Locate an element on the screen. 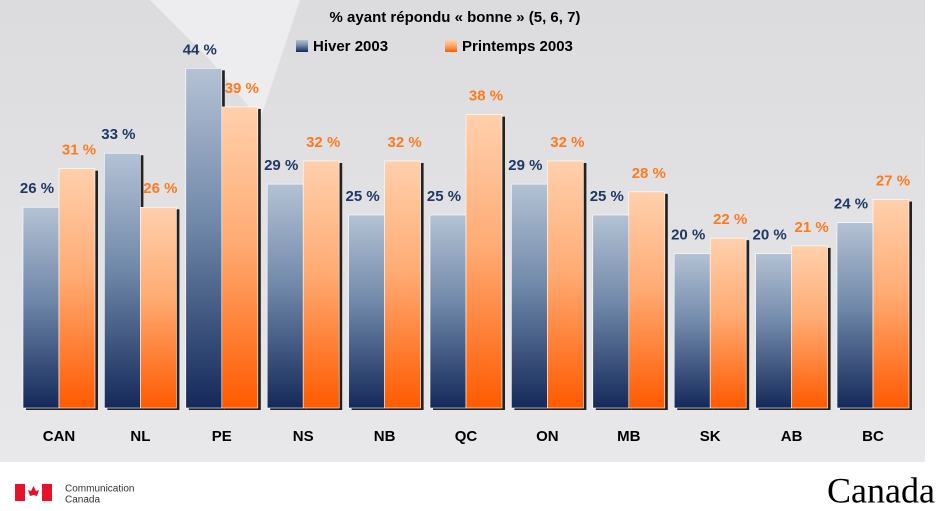  value-label: 27 % is located at coordinates (893, 181).